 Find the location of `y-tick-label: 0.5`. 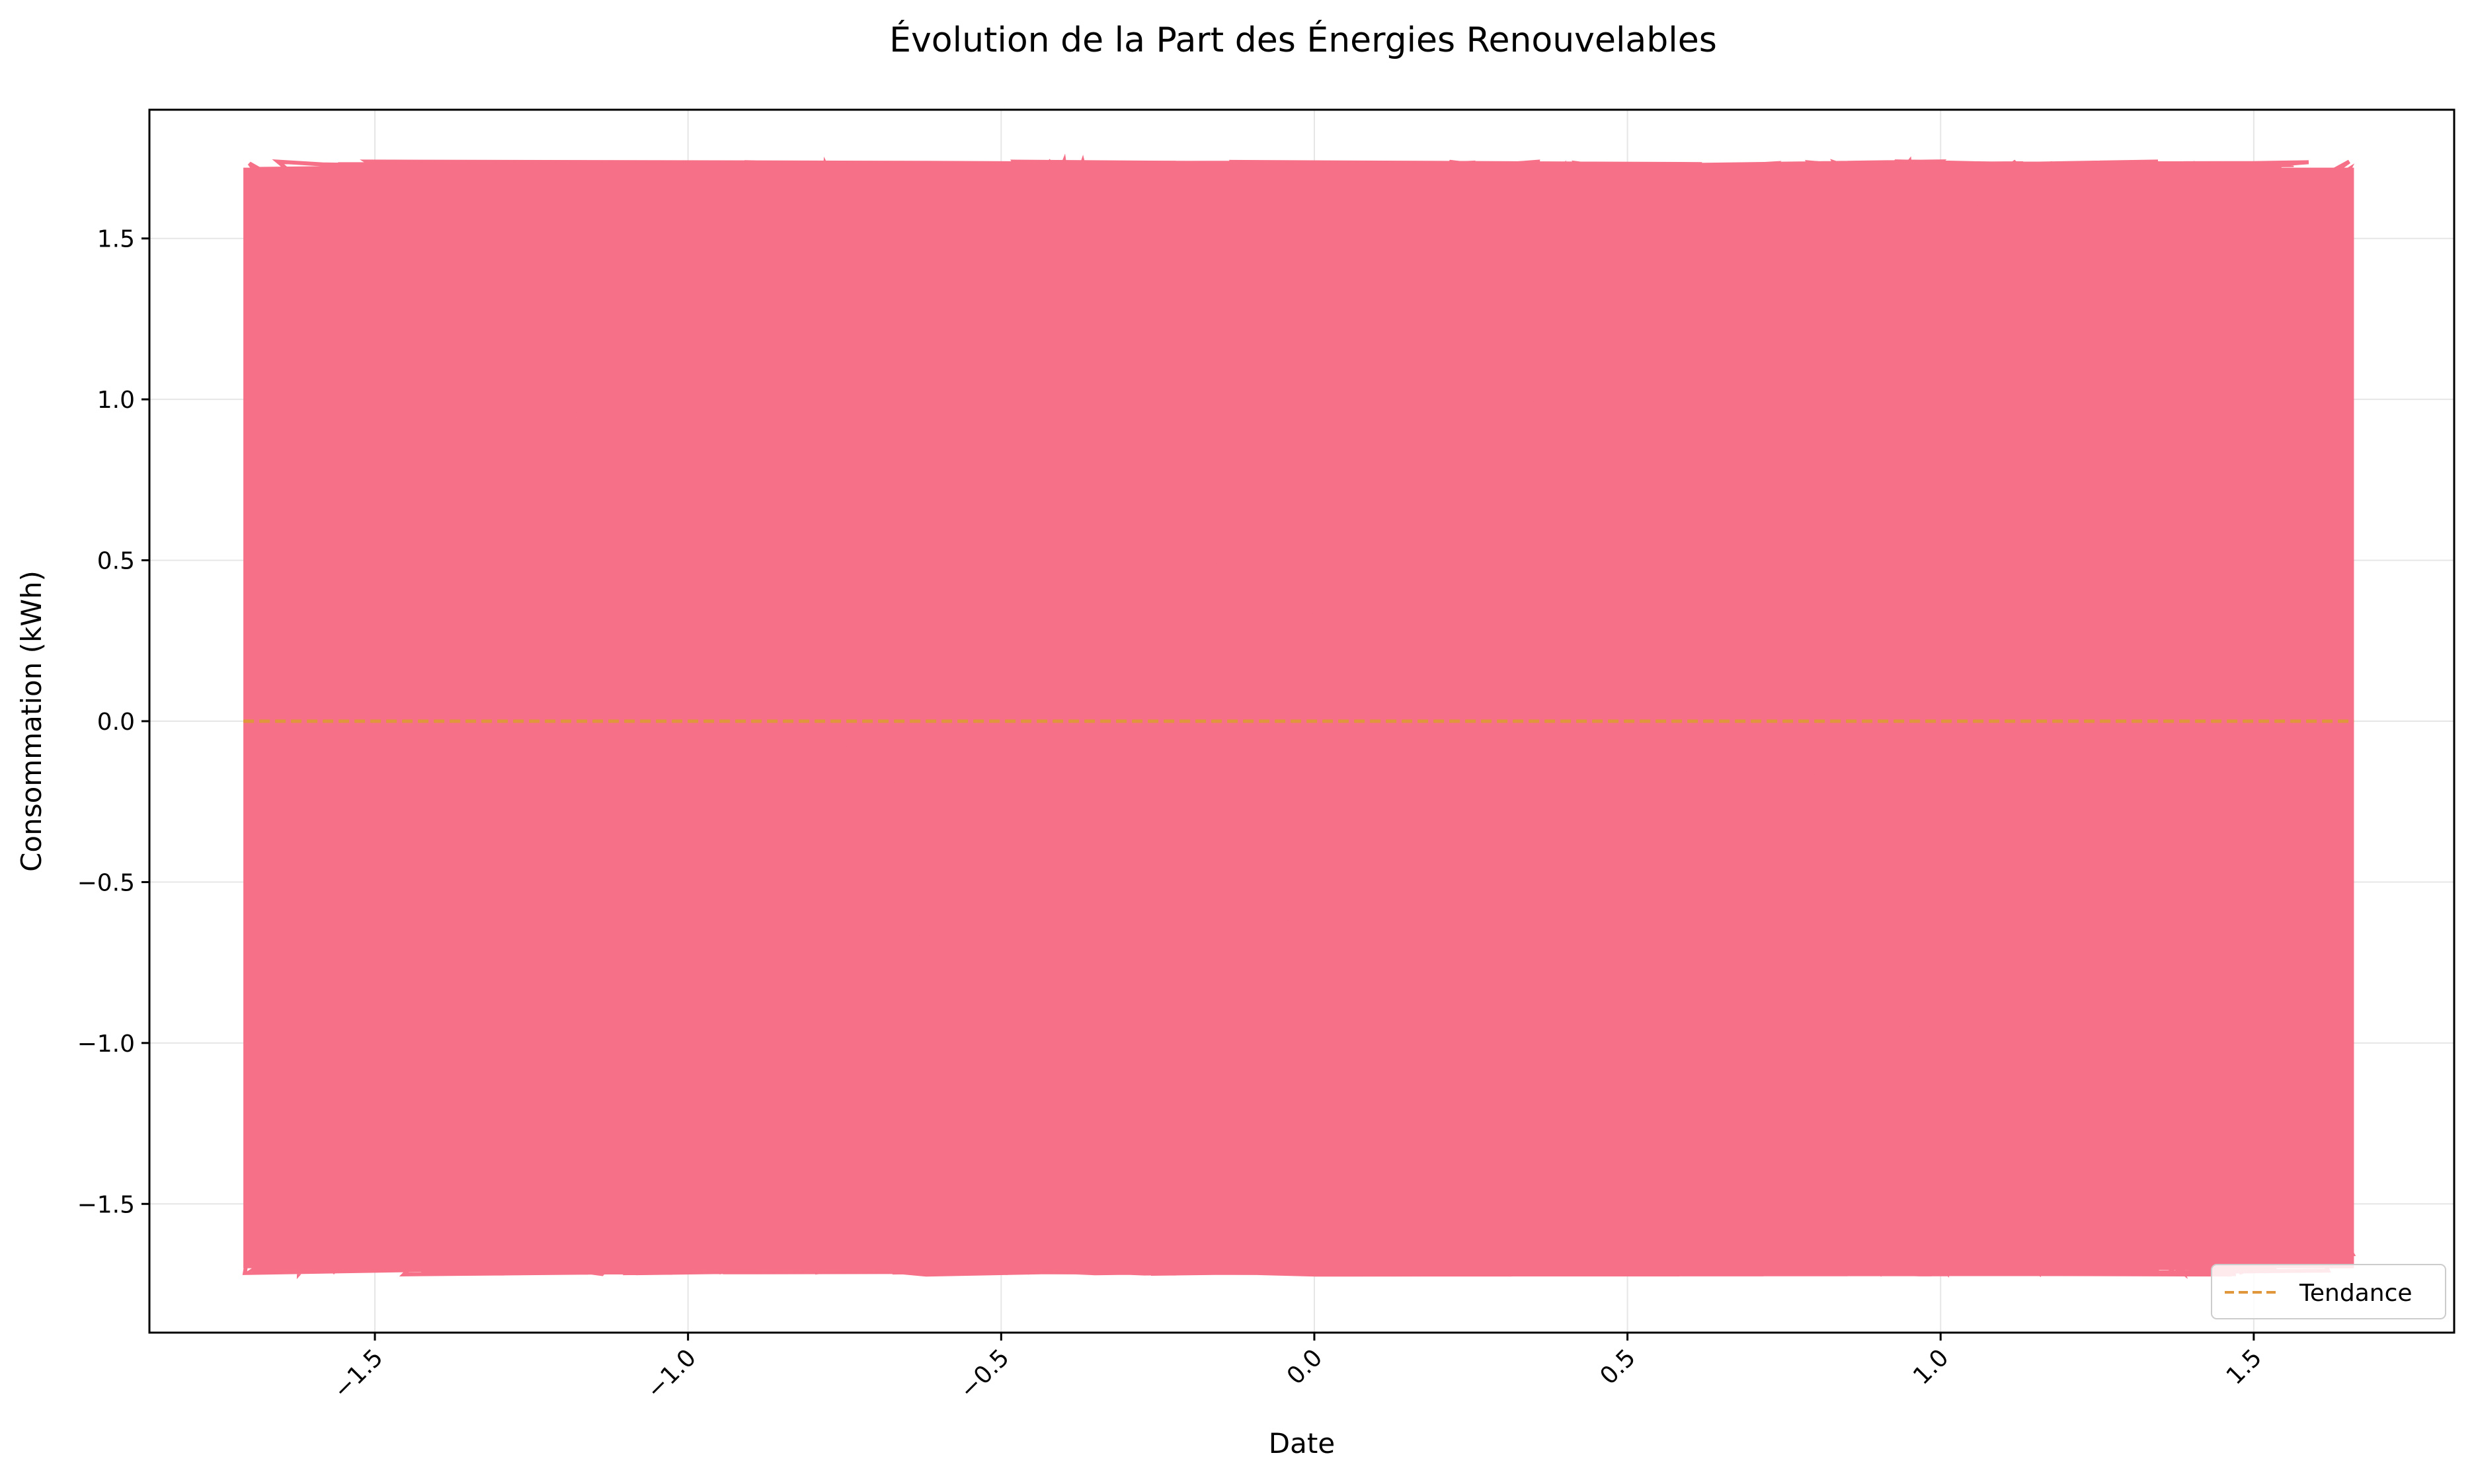

y-tick-label: 0.5 is located at coordinates (116, 561).